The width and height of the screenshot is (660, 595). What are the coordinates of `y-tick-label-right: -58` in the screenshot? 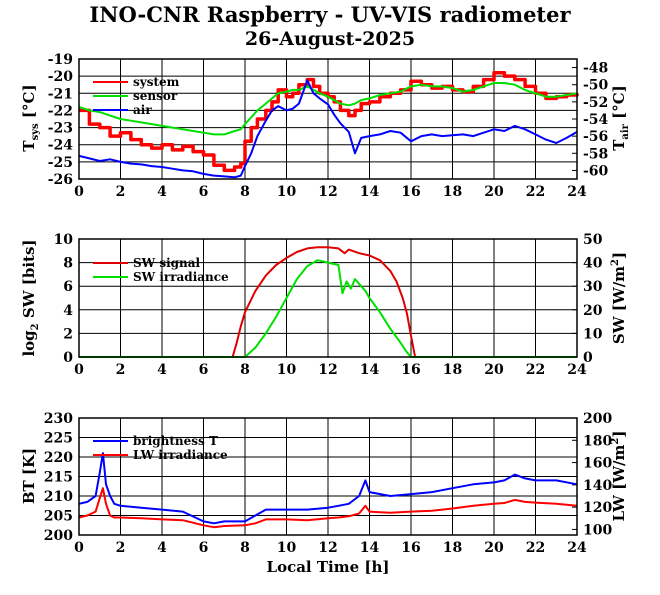 It's located at (595, 154).